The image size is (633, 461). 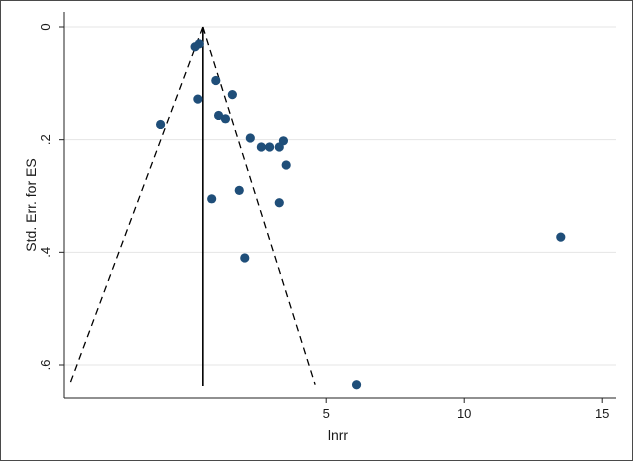 What do you see at coordinates (338, 435) in the screenshot?
I see `x-axis-label: lnrr` at bounding box center [338, 435].